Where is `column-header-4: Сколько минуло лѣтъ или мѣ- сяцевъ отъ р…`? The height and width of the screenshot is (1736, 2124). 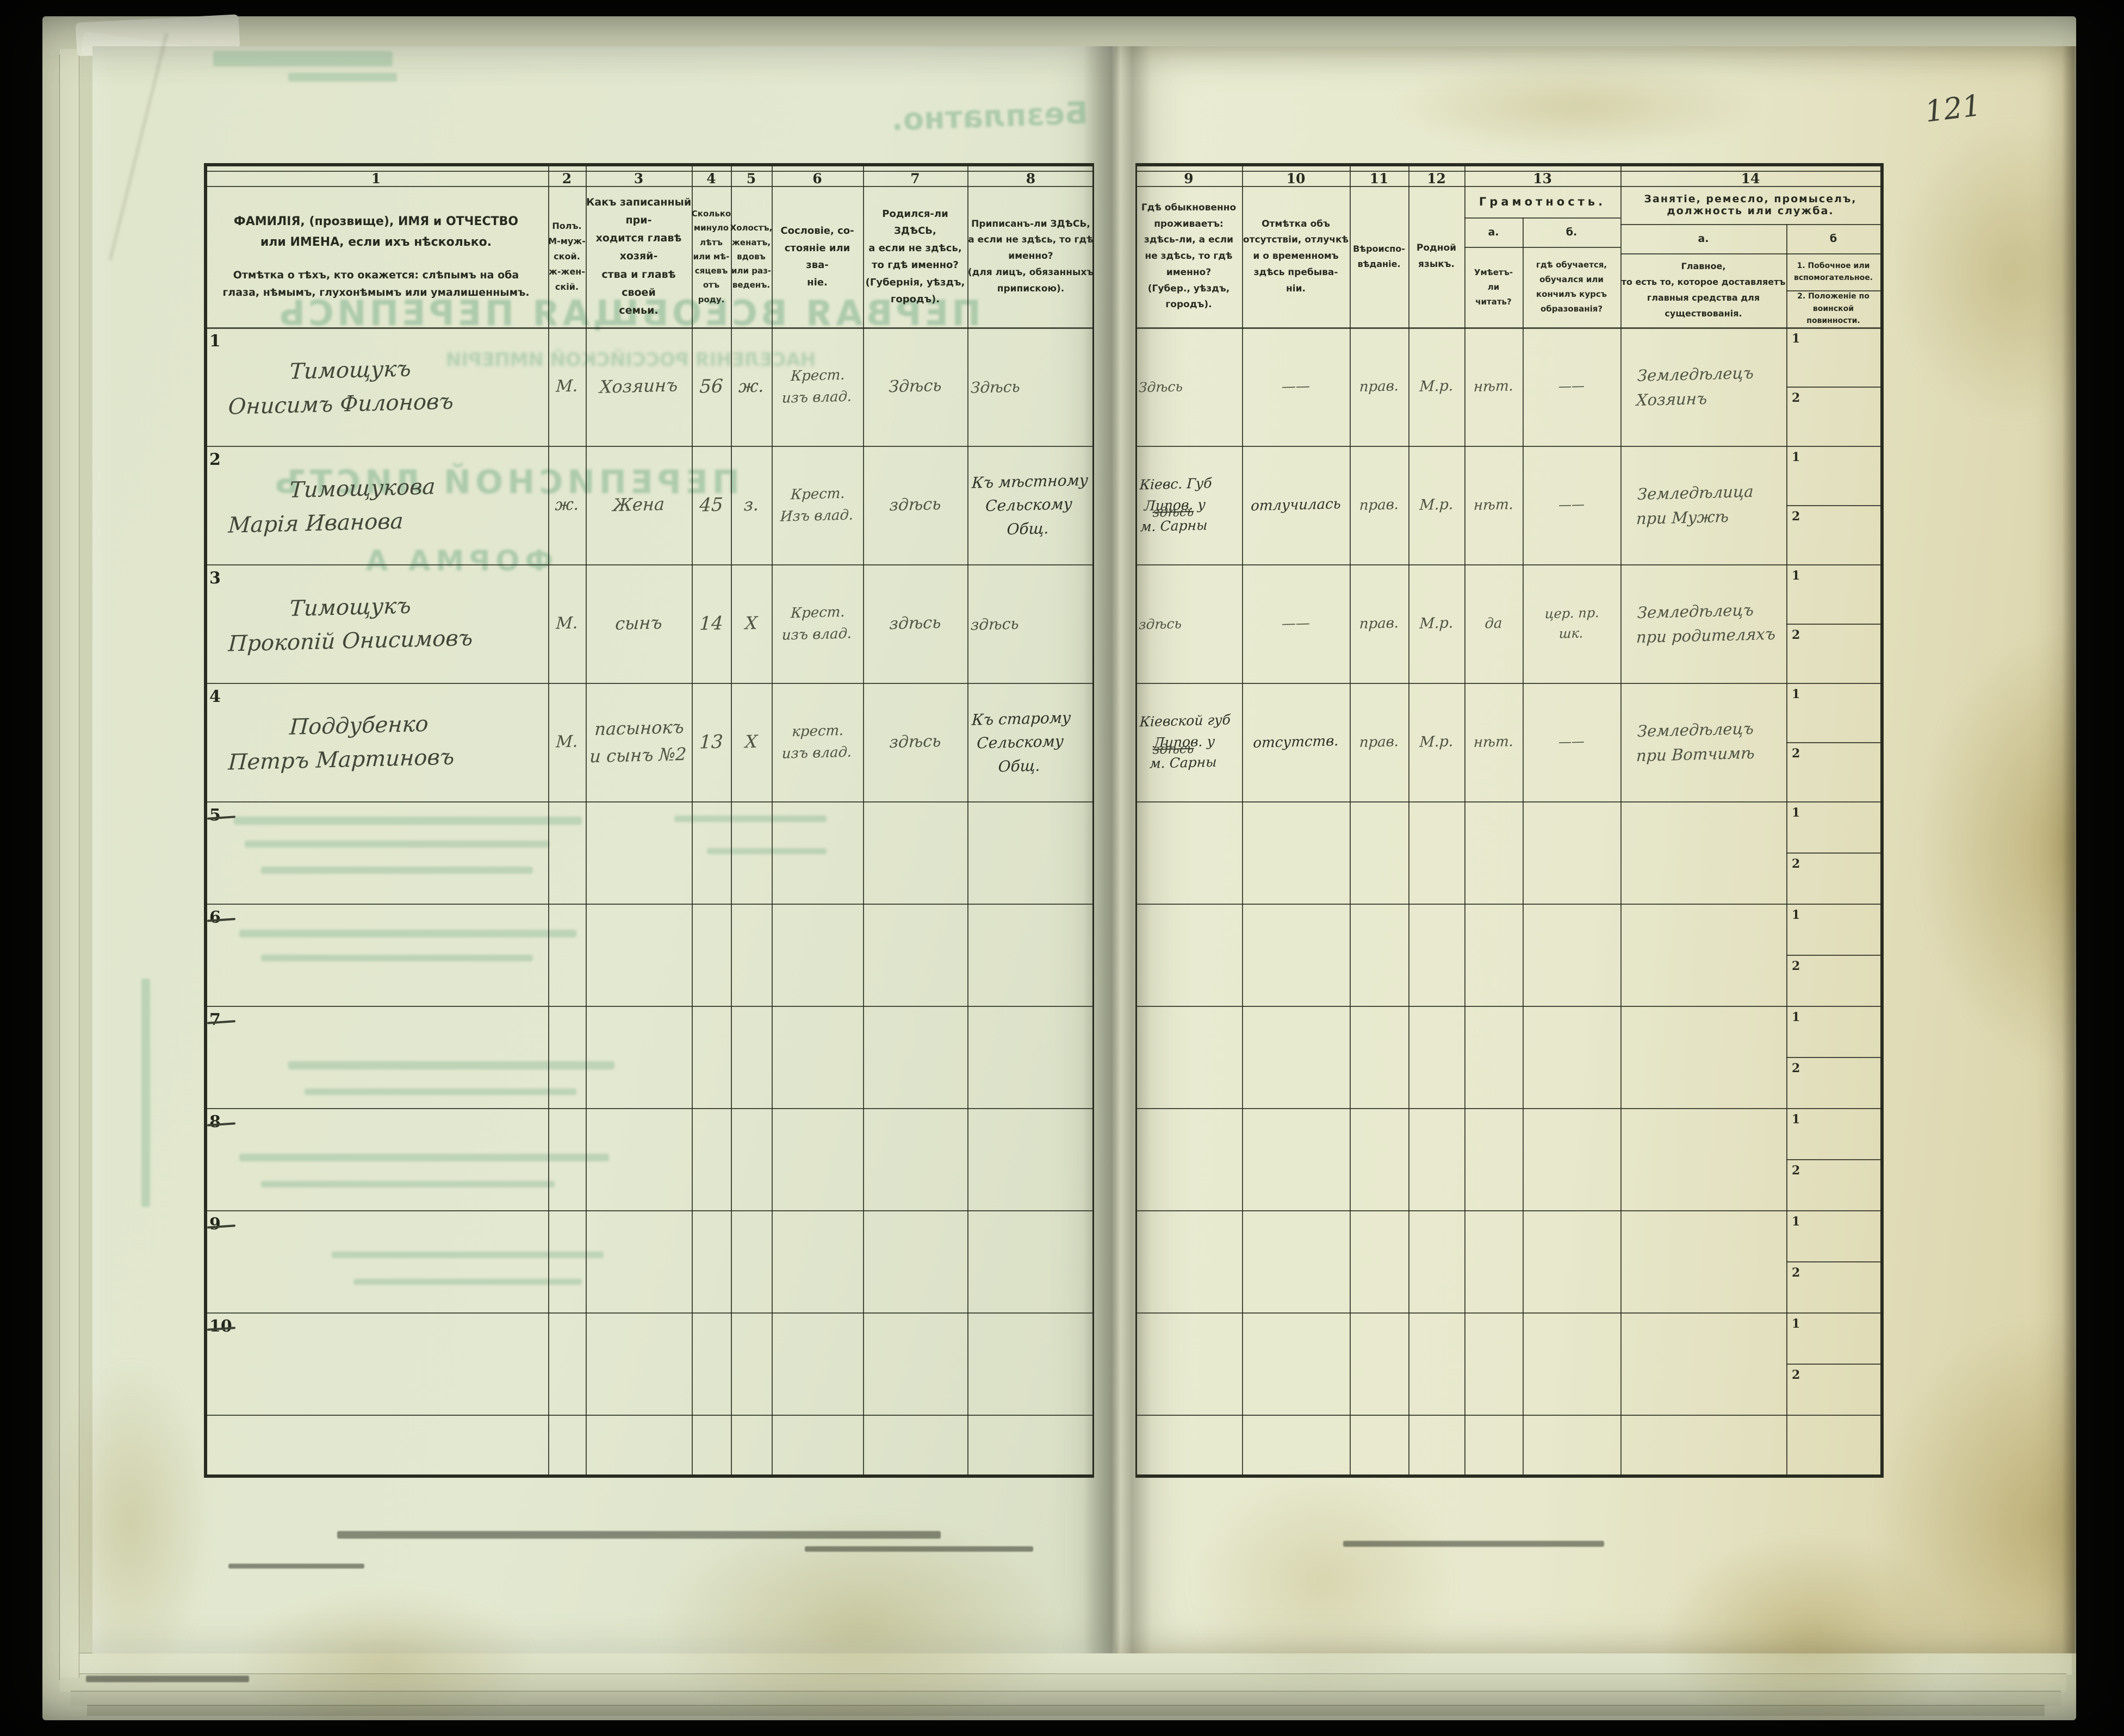
column-header-4: Сколько минуло лѣтъ или мѣ- сяцевъ отъ р… is located at coordinates (711, 256).